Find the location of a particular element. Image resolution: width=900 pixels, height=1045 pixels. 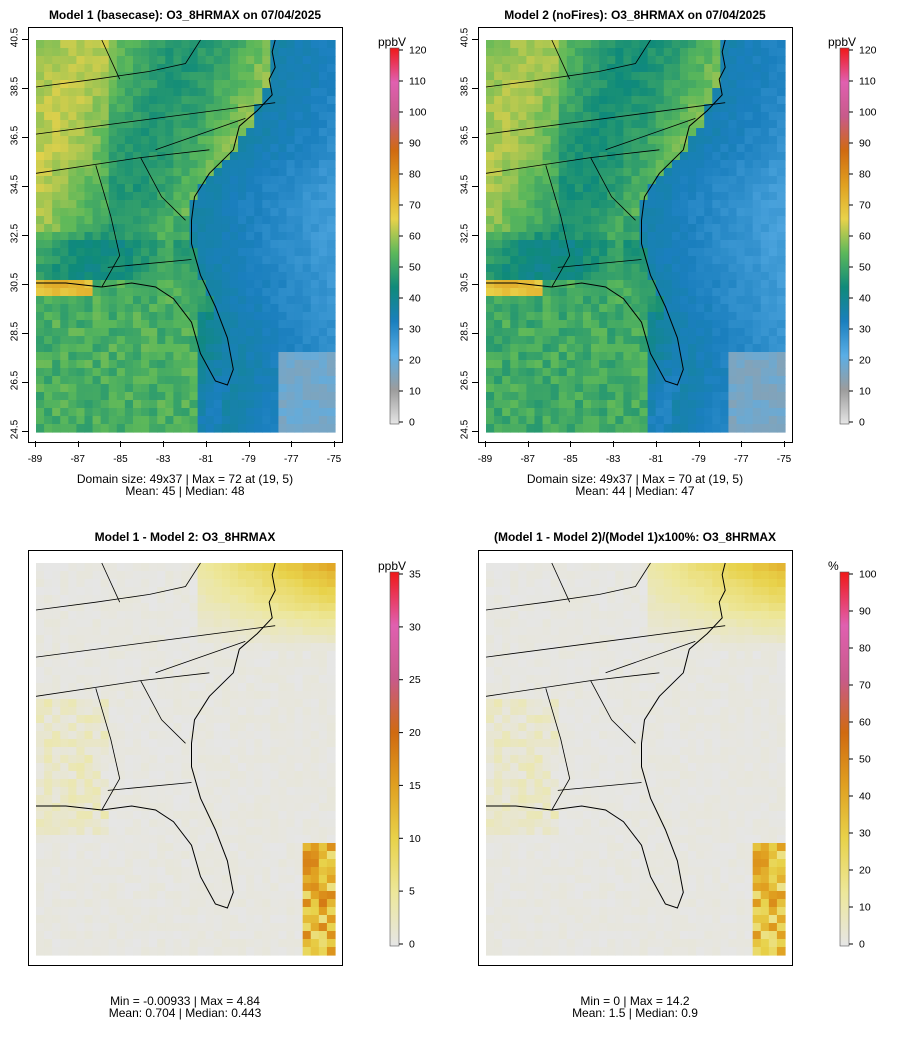

colorbar-tick-label: 20 is located at coordinates (415, 361).